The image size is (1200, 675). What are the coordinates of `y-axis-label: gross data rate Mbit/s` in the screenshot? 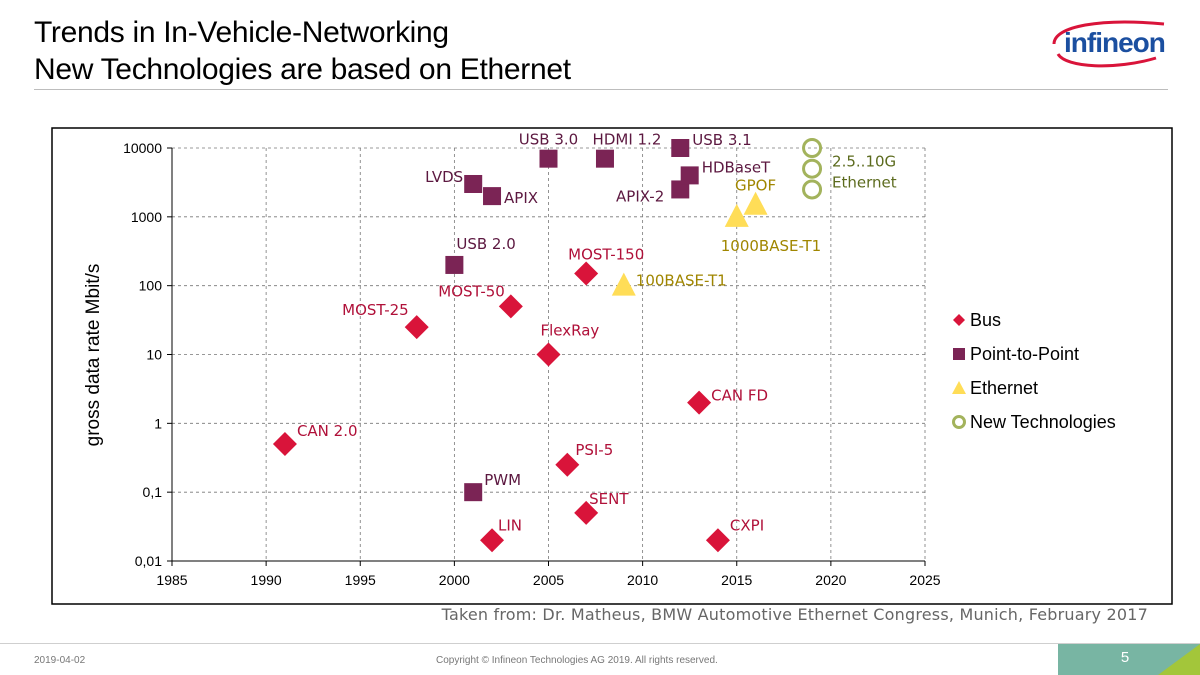 It's located at (93, 355).